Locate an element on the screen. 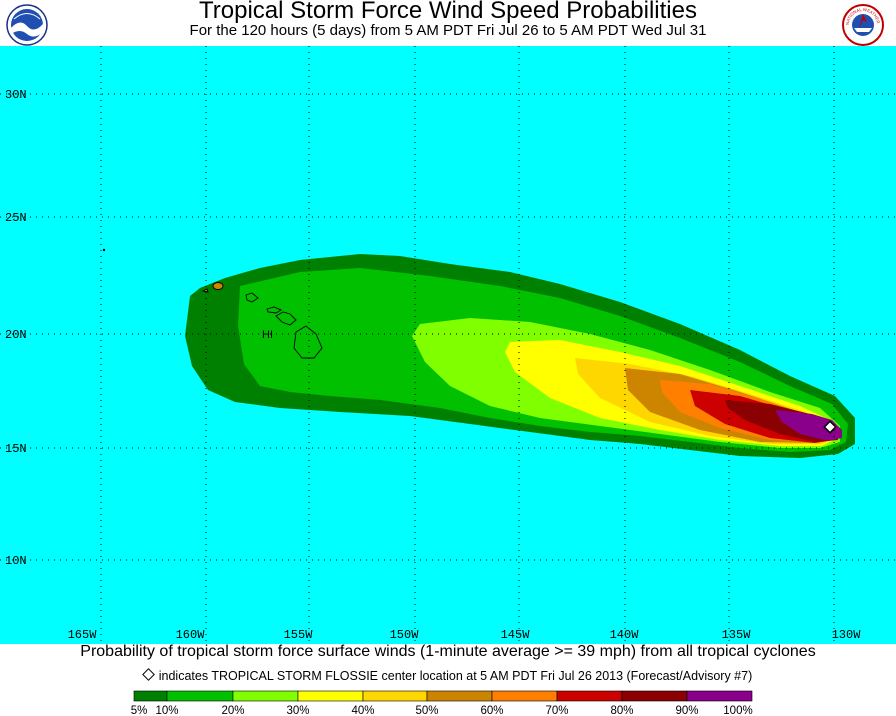 The width and height of the screenshot is (896, 716). lon-label: 155W is located at coordinates (299, 635).